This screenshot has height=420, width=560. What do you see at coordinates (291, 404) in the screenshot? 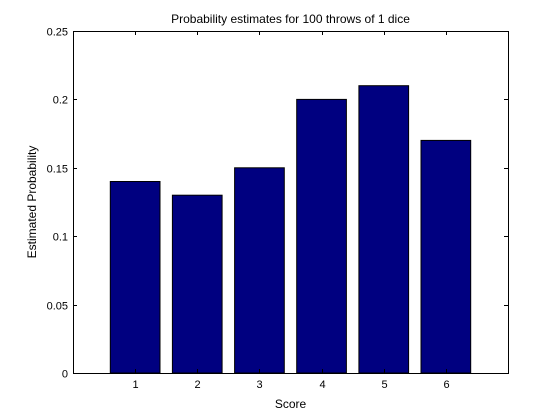
I see `x-axis-label: Score` at bounding box center [291, 404].